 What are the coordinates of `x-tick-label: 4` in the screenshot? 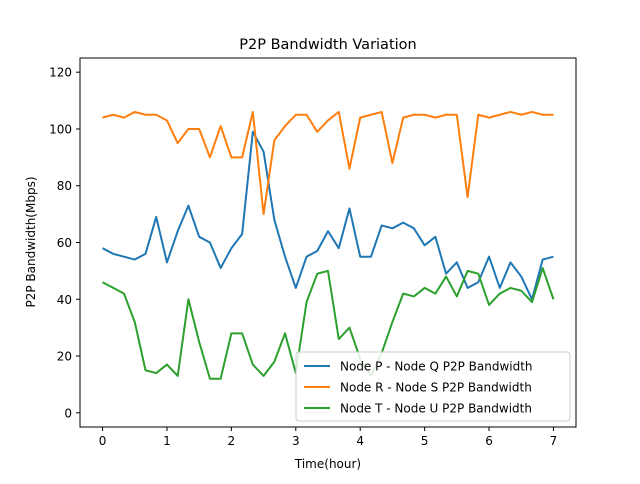 It's located at (360, 441).